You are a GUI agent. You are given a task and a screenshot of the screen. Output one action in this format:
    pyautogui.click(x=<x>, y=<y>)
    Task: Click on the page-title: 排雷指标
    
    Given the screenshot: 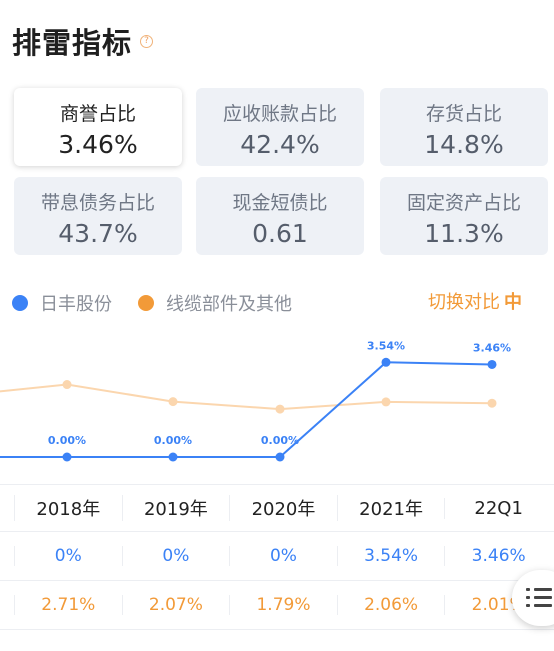 What is the action you would take?
    pyautogui.click(x=72, y=43)
    